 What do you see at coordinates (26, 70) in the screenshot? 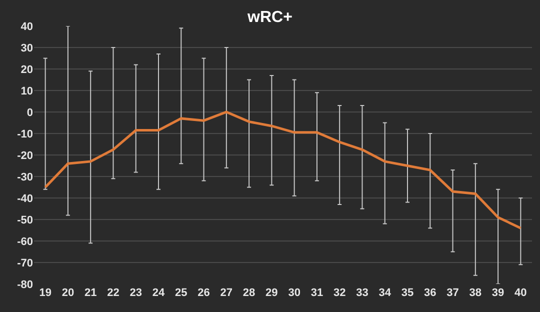
I see `y-tick-label: 20` at bounding box center [26, 70].